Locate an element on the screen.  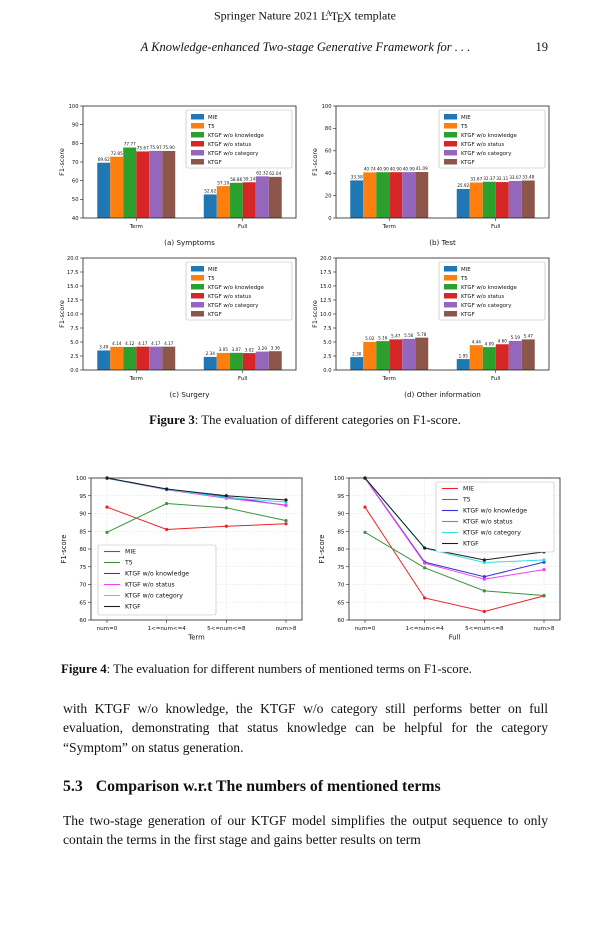
svg-text: 75.67 is located at coordinates (143, 148).